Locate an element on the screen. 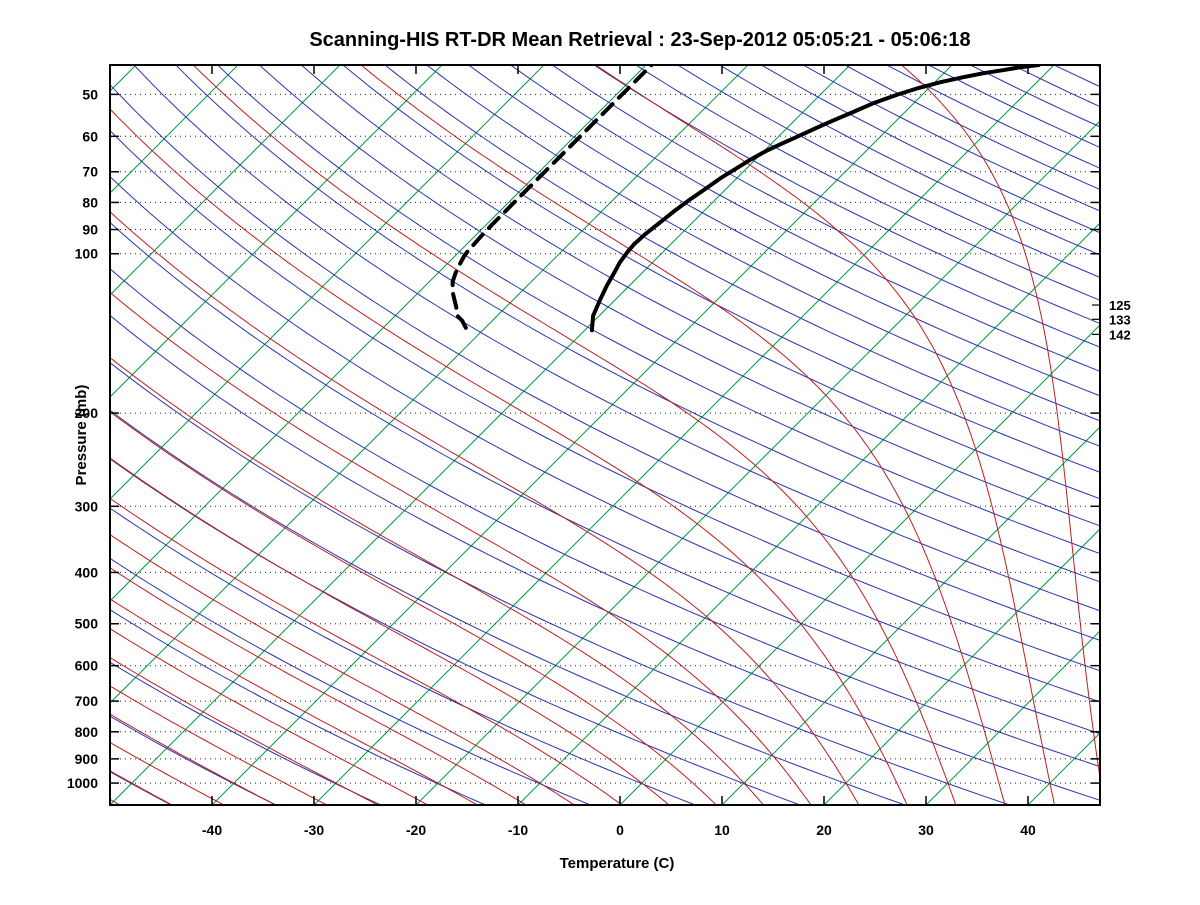 Image resolution: width=1200 pixels, height=905 pixels. y-tick-label: 70 is located at coordinates (90, 172).